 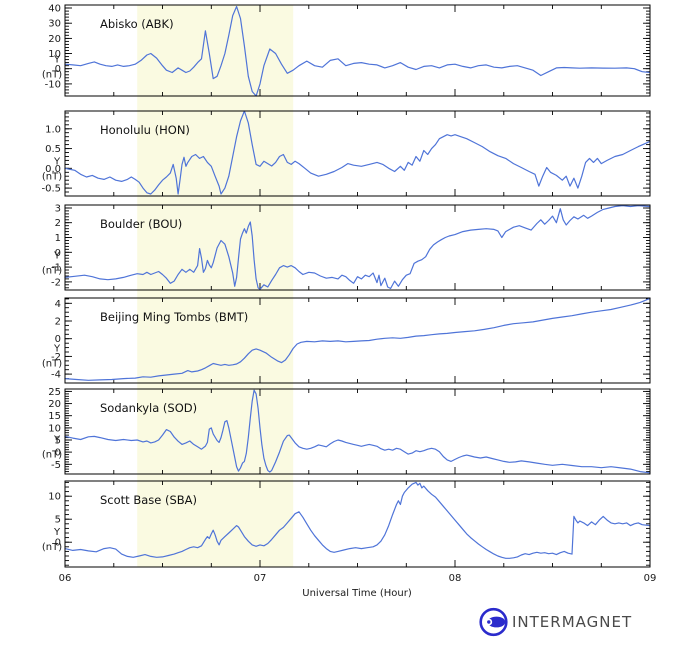 I want to click on y-tick-label: 0.5, so click(x=53, y=149).